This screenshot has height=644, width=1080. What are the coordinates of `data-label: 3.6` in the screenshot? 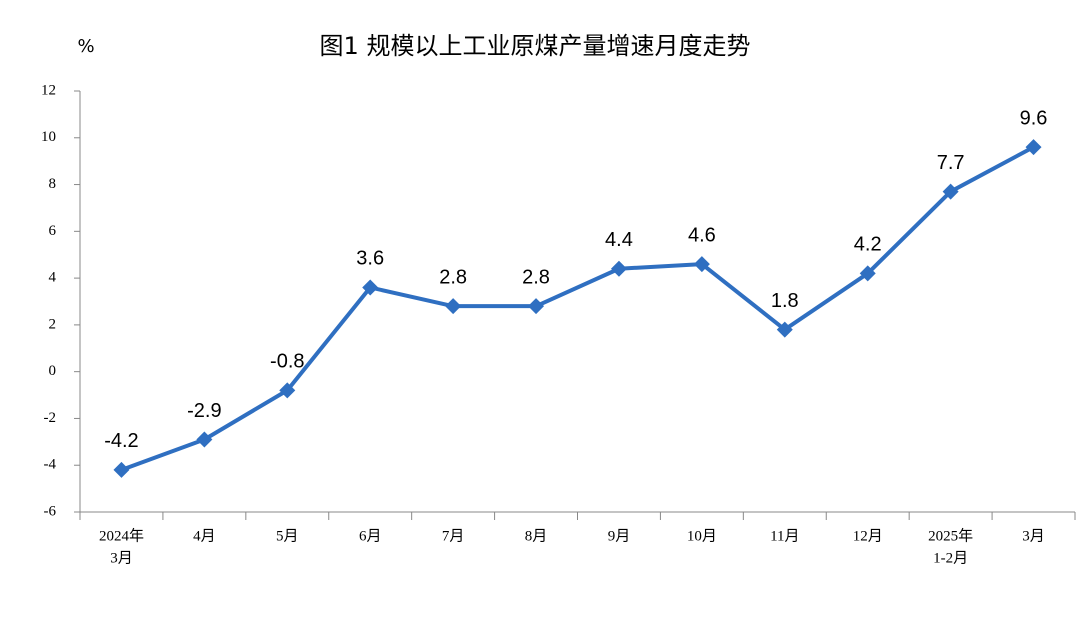 It's located at (370, 259).